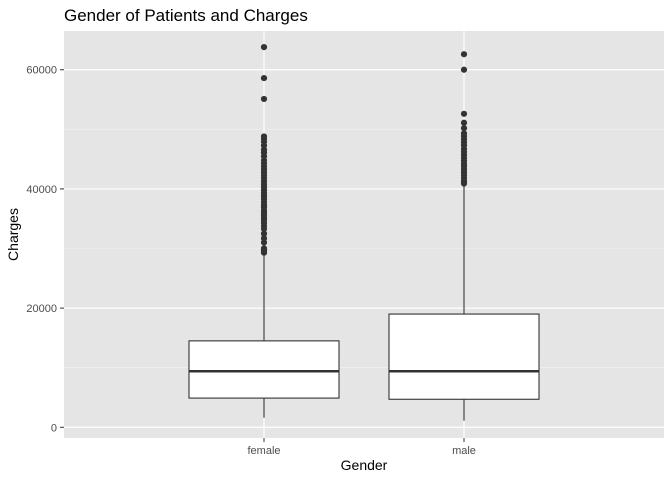  Describe the element at coordinates (41, 309) in the screenshot. I see `y-tick-label: 20000` at that location.